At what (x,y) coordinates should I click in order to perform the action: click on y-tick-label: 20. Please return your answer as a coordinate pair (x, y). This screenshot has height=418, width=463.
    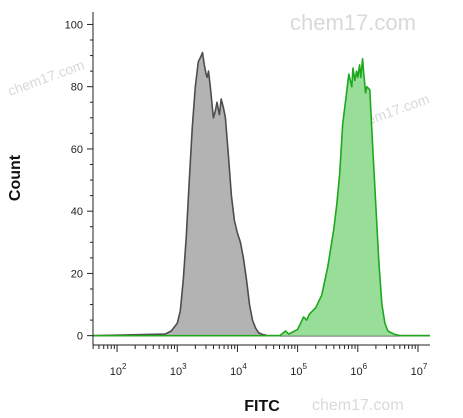
    Looking at the image, I should click on (77, 274).